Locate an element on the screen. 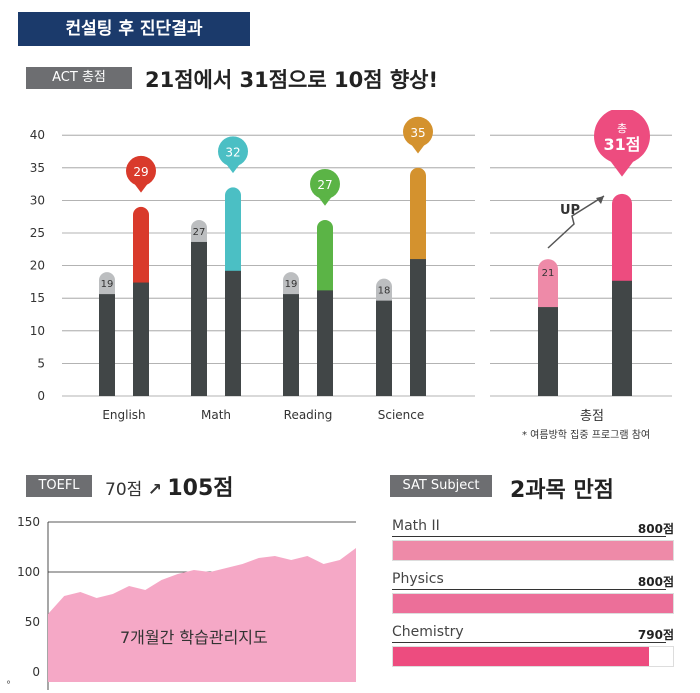 This screenshot has height=693, width=700. sat-subject-row: Math II 800점 is located at coordinates (533, 538).